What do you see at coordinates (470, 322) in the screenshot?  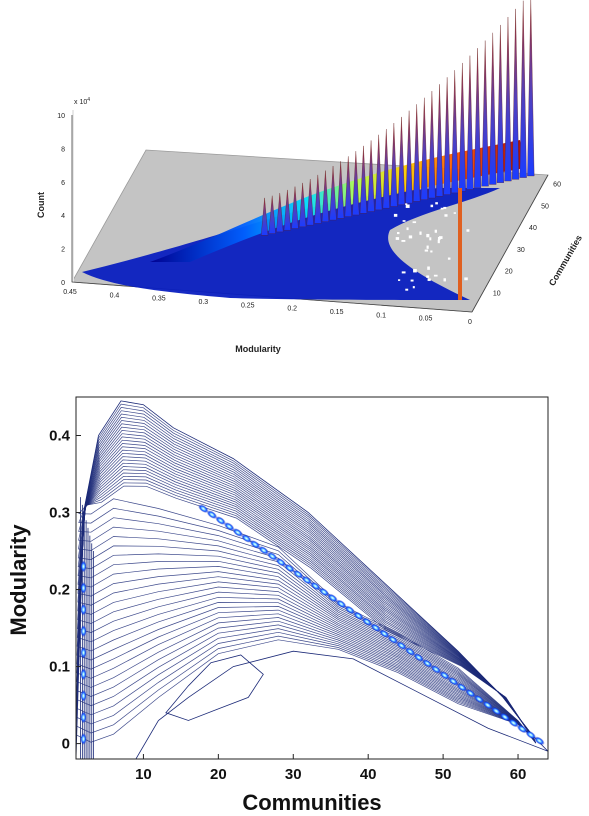 I see `x-tick-label: 0` at bounding box center [470, 322].